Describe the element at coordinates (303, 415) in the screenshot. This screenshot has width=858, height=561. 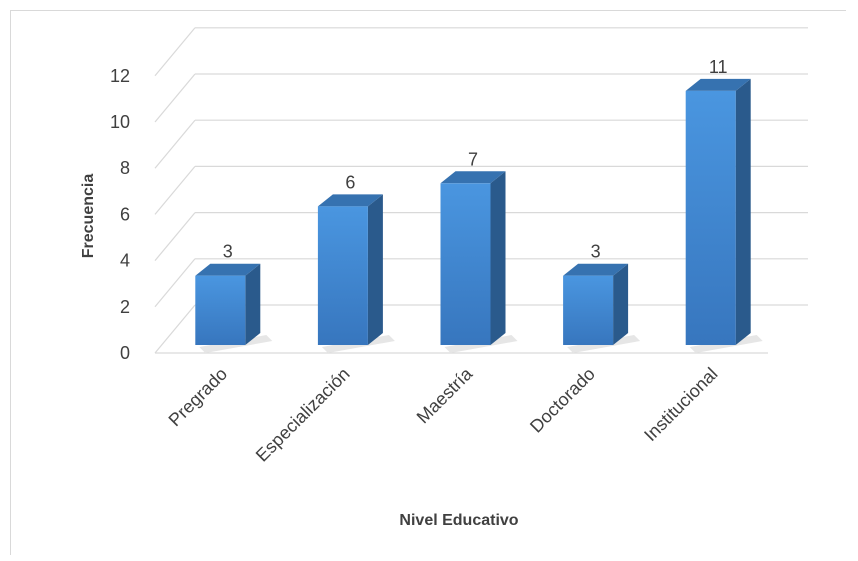
I see `x-tick-label: Especialización` at that location.